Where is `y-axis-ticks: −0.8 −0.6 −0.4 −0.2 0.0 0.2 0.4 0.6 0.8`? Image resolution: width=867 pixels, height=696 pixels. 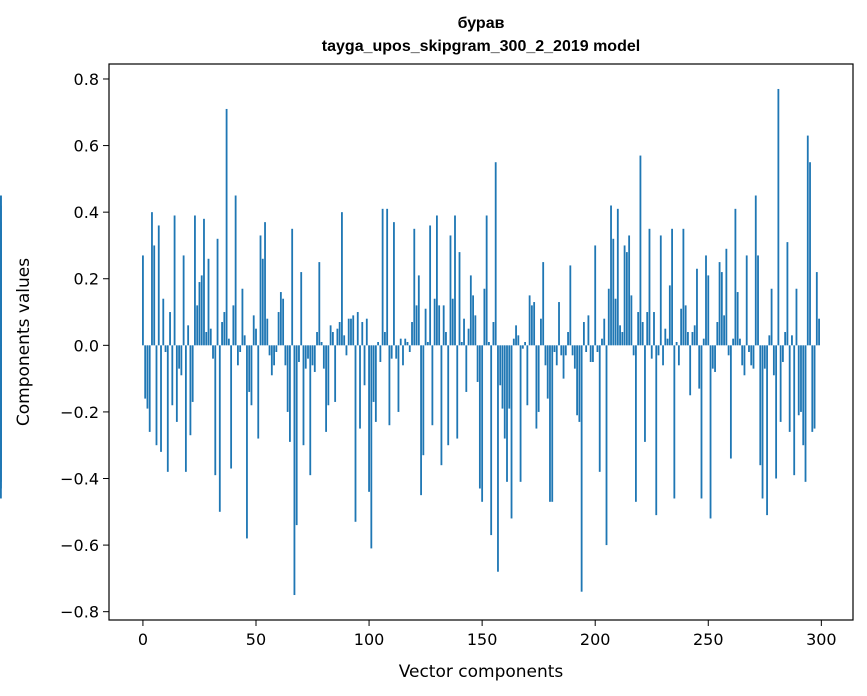
y-axis-ticks: −0.8 −0.6 −0.4 −0.2 0.0 0.2 0.4 0.6 0.8 is located at coordinates (84, 346).